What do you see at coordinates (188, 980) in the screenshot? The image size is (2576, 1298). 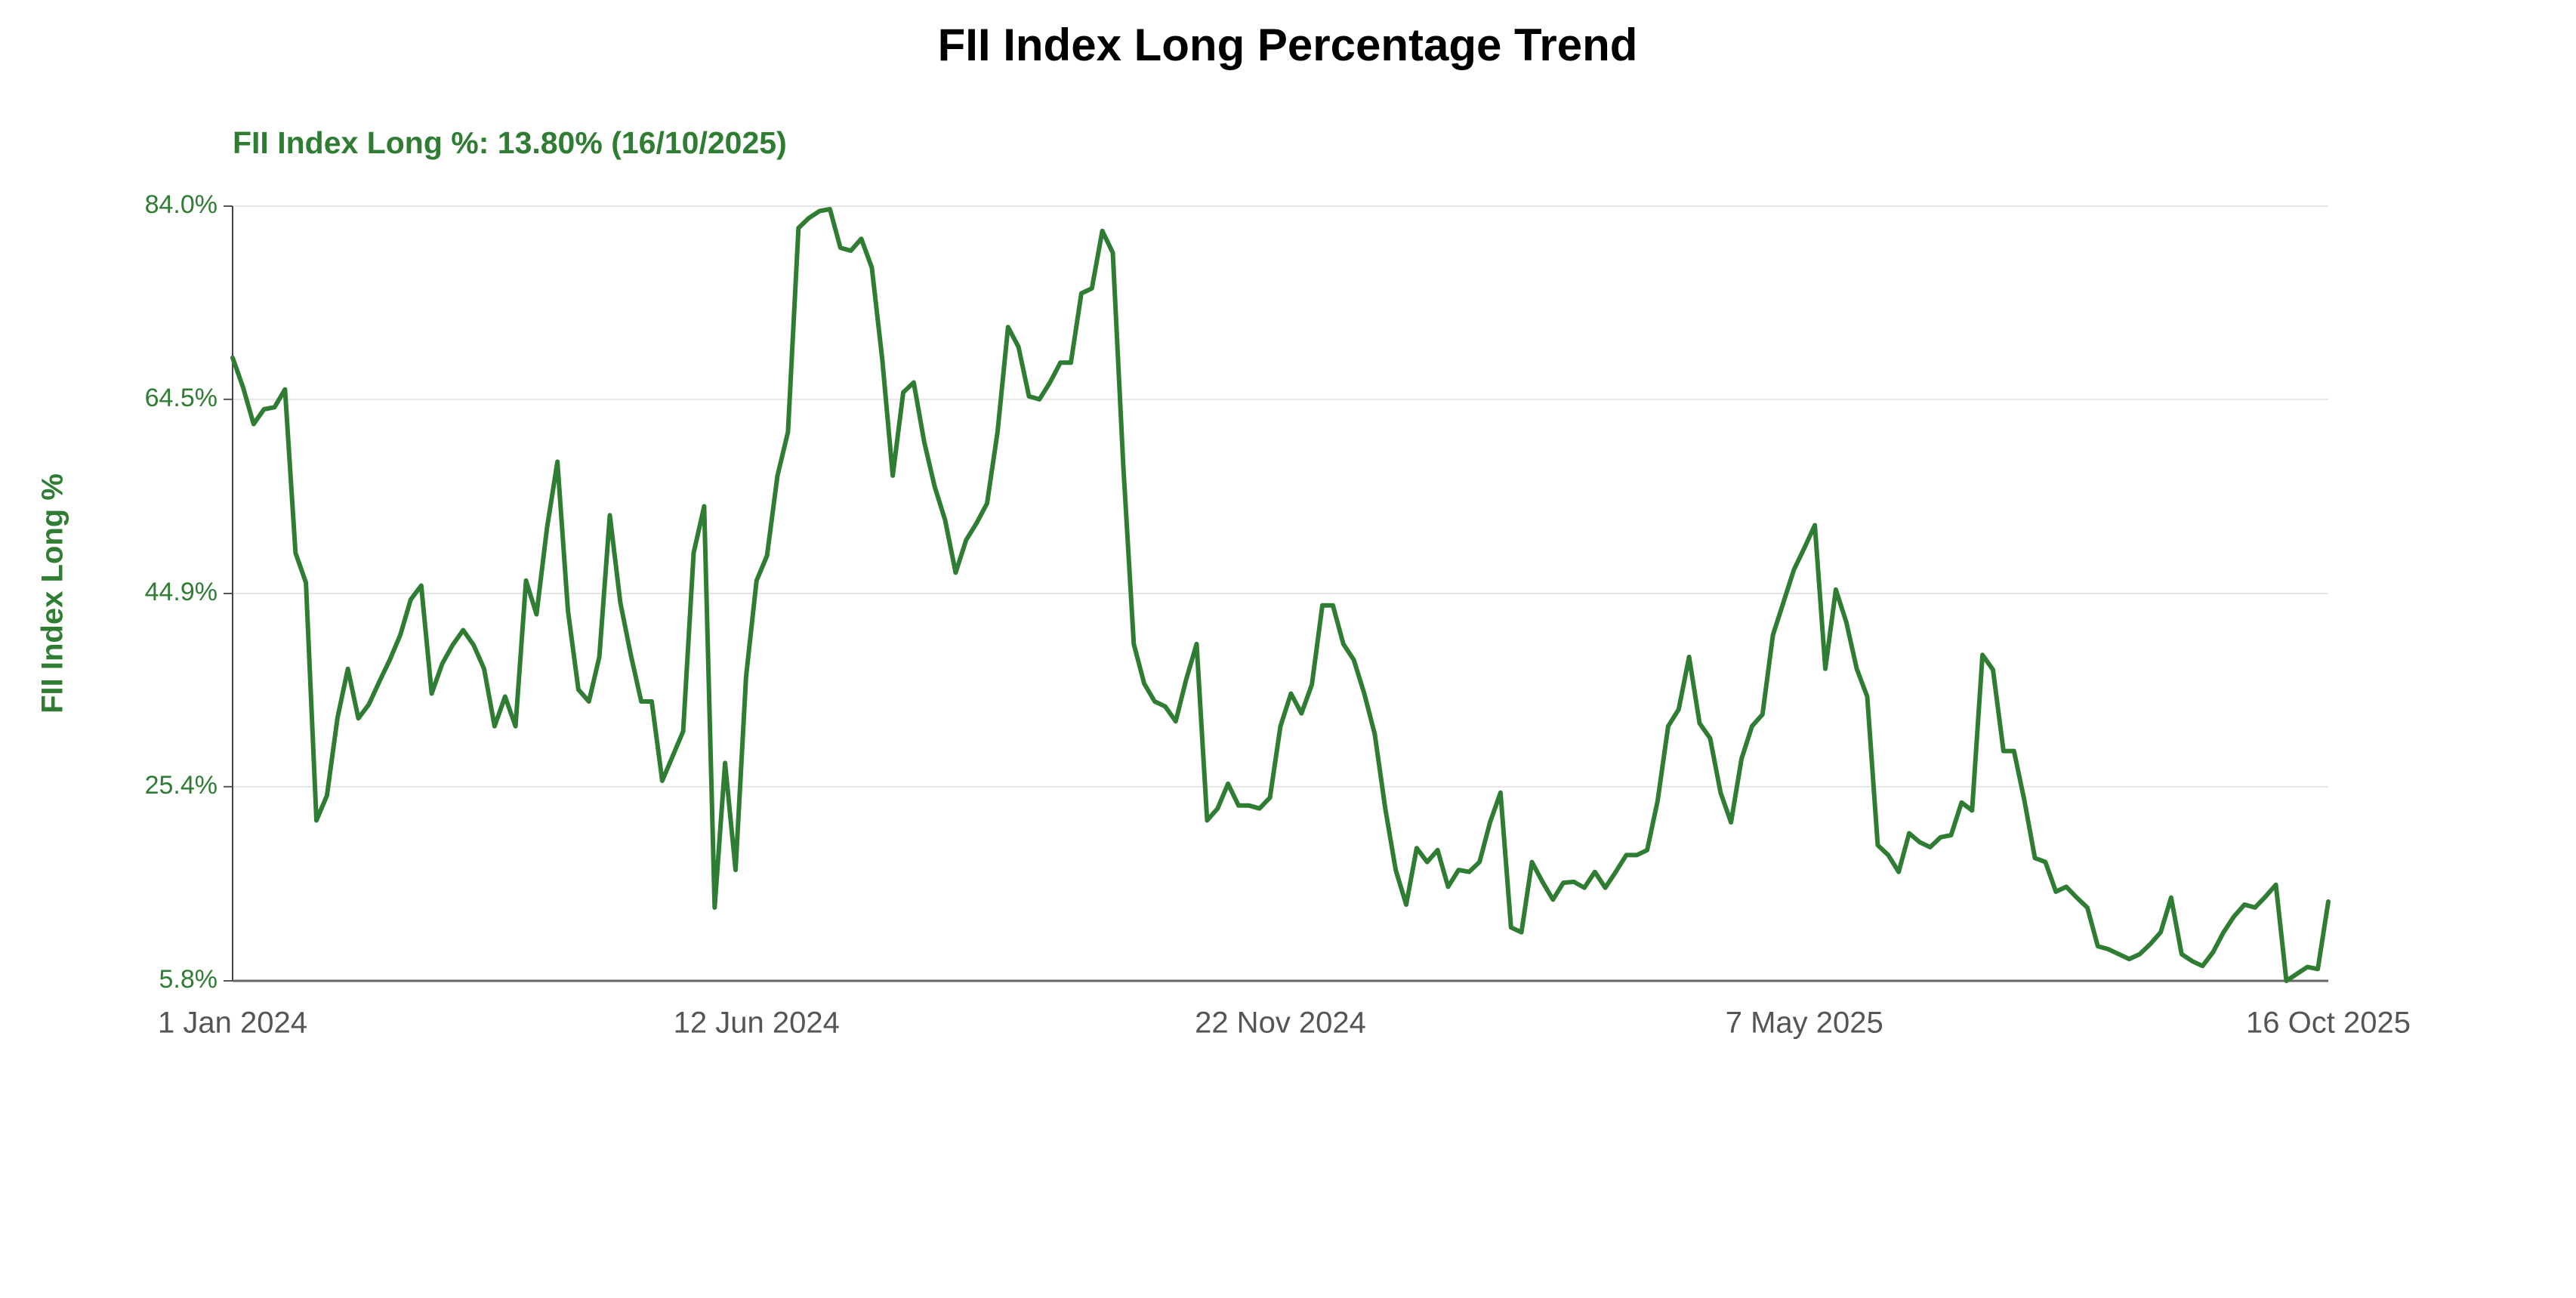 I see `y-tick-label: 5.8%` at bounding box center [188, 980].